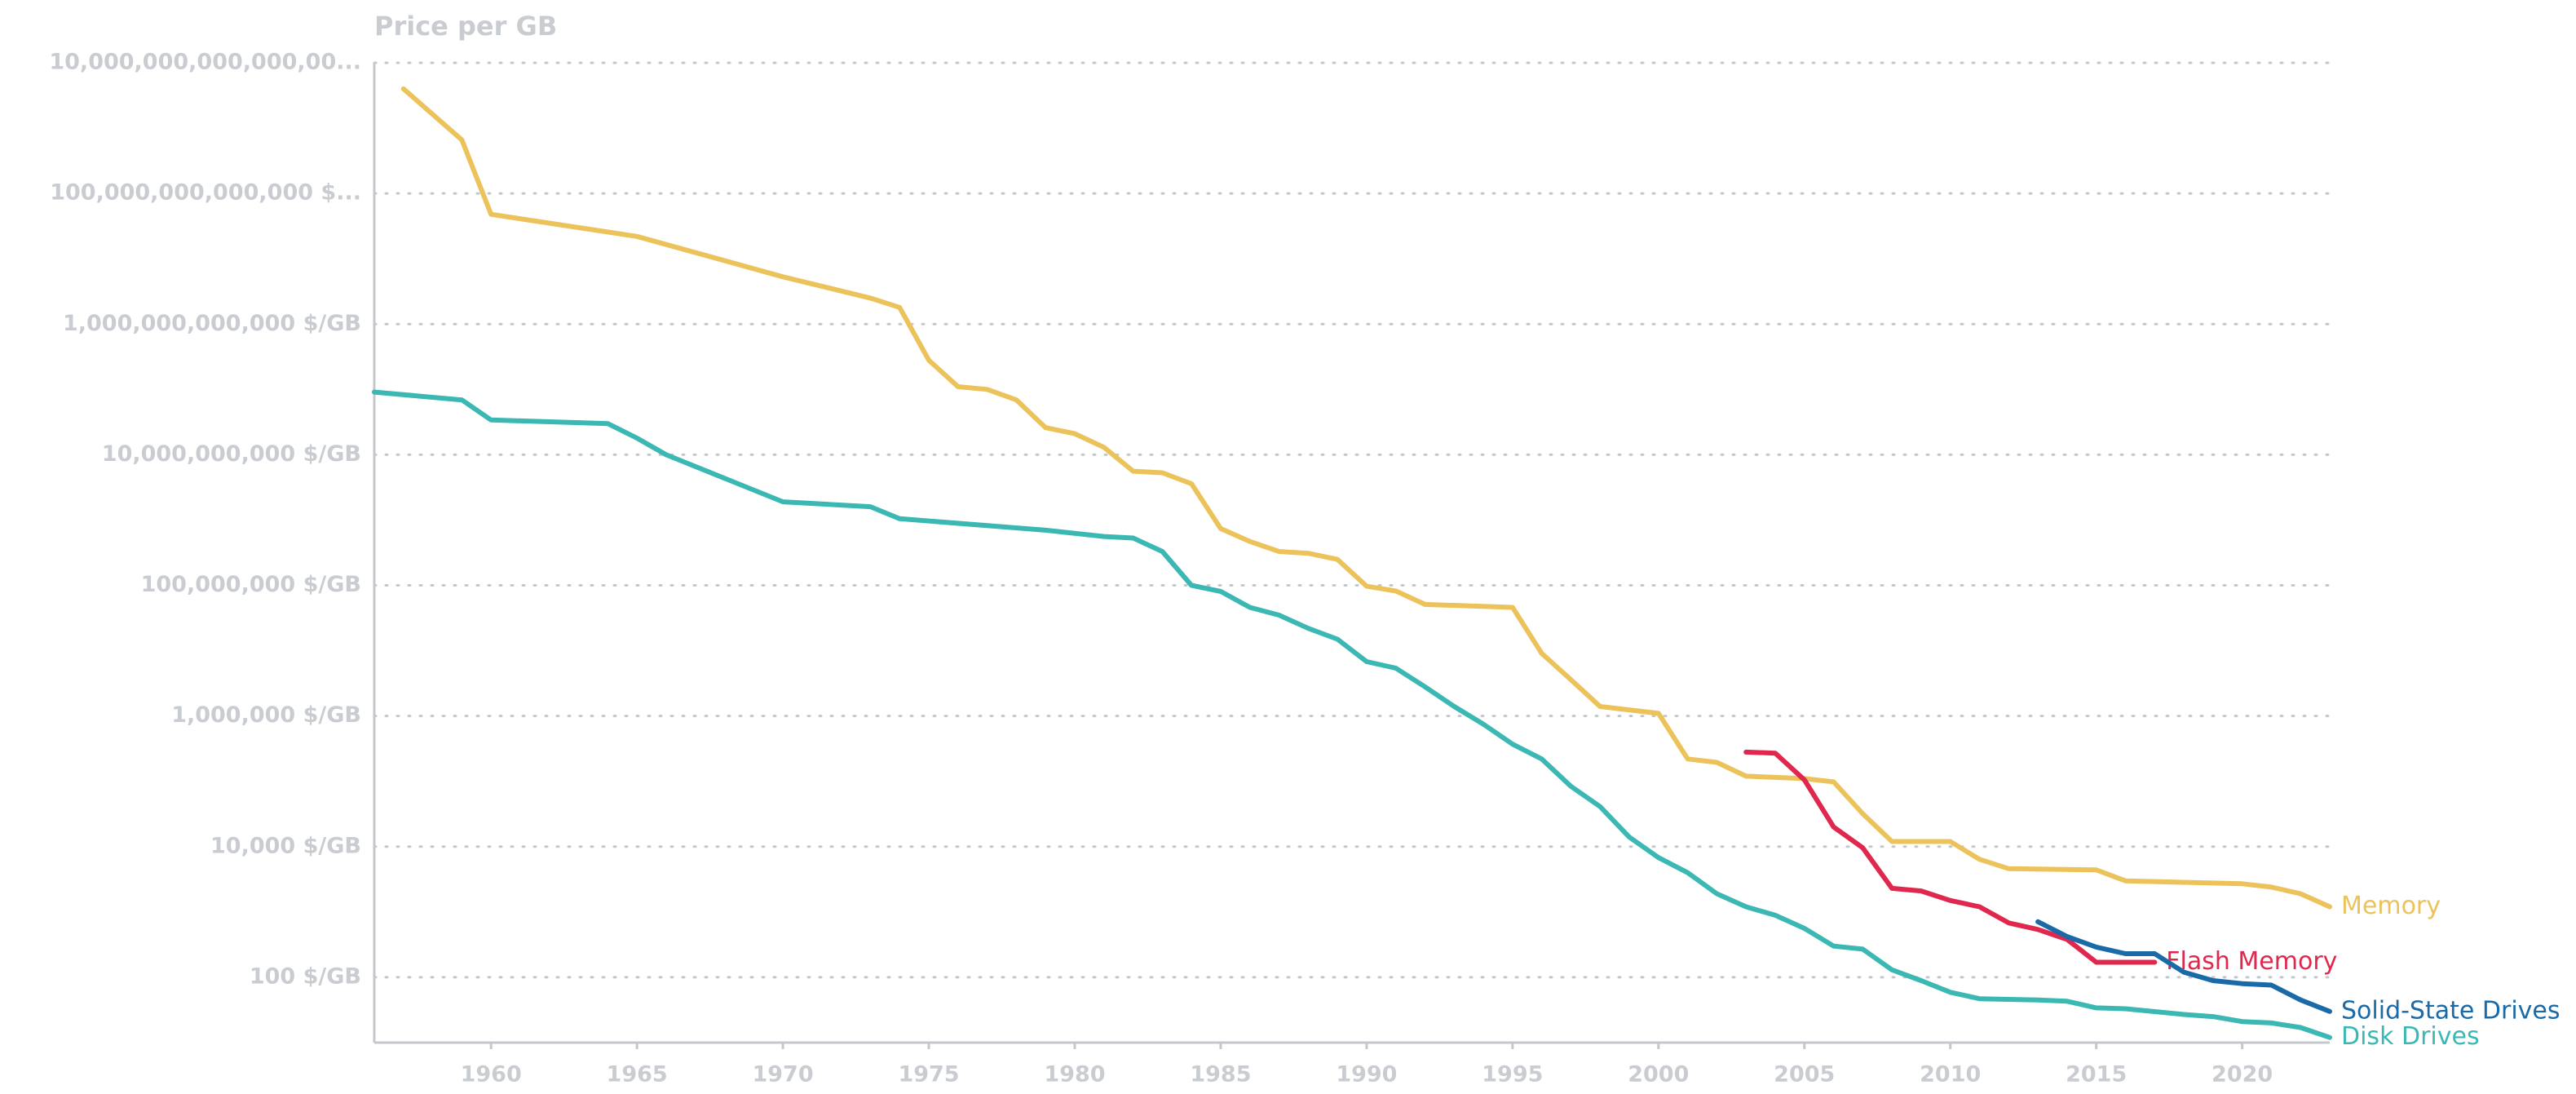  What do you see at coordinates (1950, 1074) in the screenshot?
I see `x-tick-label: 2010` at bounding box center [1950, 1074].